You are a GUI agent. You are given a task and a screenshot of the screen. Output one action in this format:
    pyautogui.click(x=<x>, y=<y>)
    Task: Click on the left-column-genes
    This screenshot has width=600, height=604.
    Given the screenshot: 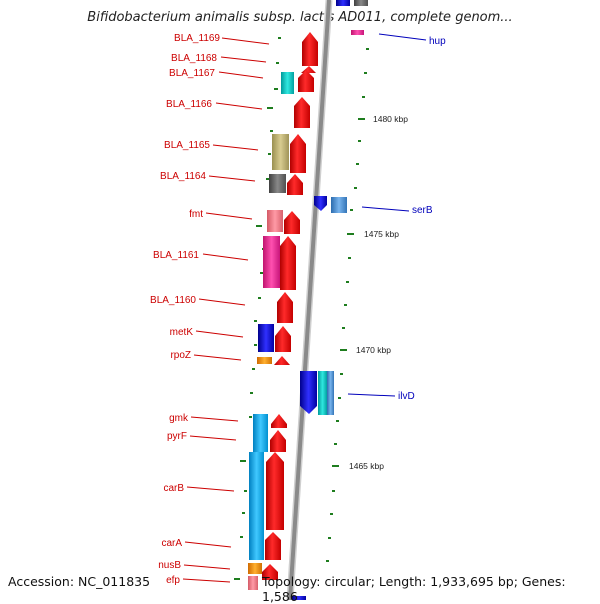 What is the action you would take?
    pyautogui.click(x=271, y=331)
    